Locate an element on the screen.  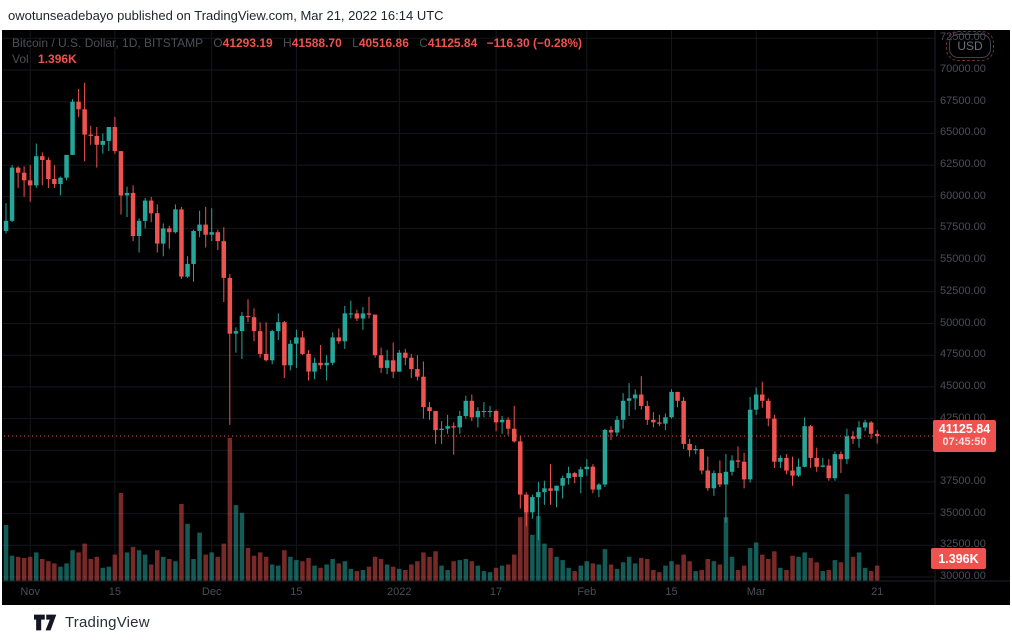
high-label: H is located at coordinates (287, 43).